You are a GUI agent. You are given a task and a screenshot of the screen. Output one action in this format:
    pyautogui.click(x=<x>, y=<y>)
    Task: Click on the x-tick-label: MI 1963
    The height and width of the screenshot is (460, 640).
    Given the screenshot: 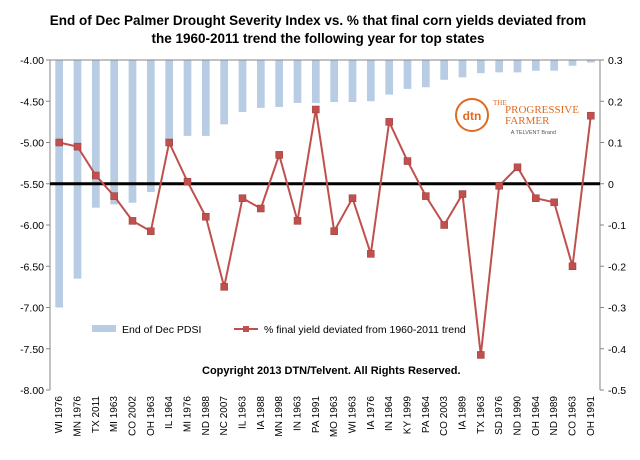 What is the action you would take?
    pyautogui.click(x=114, y=414)
    